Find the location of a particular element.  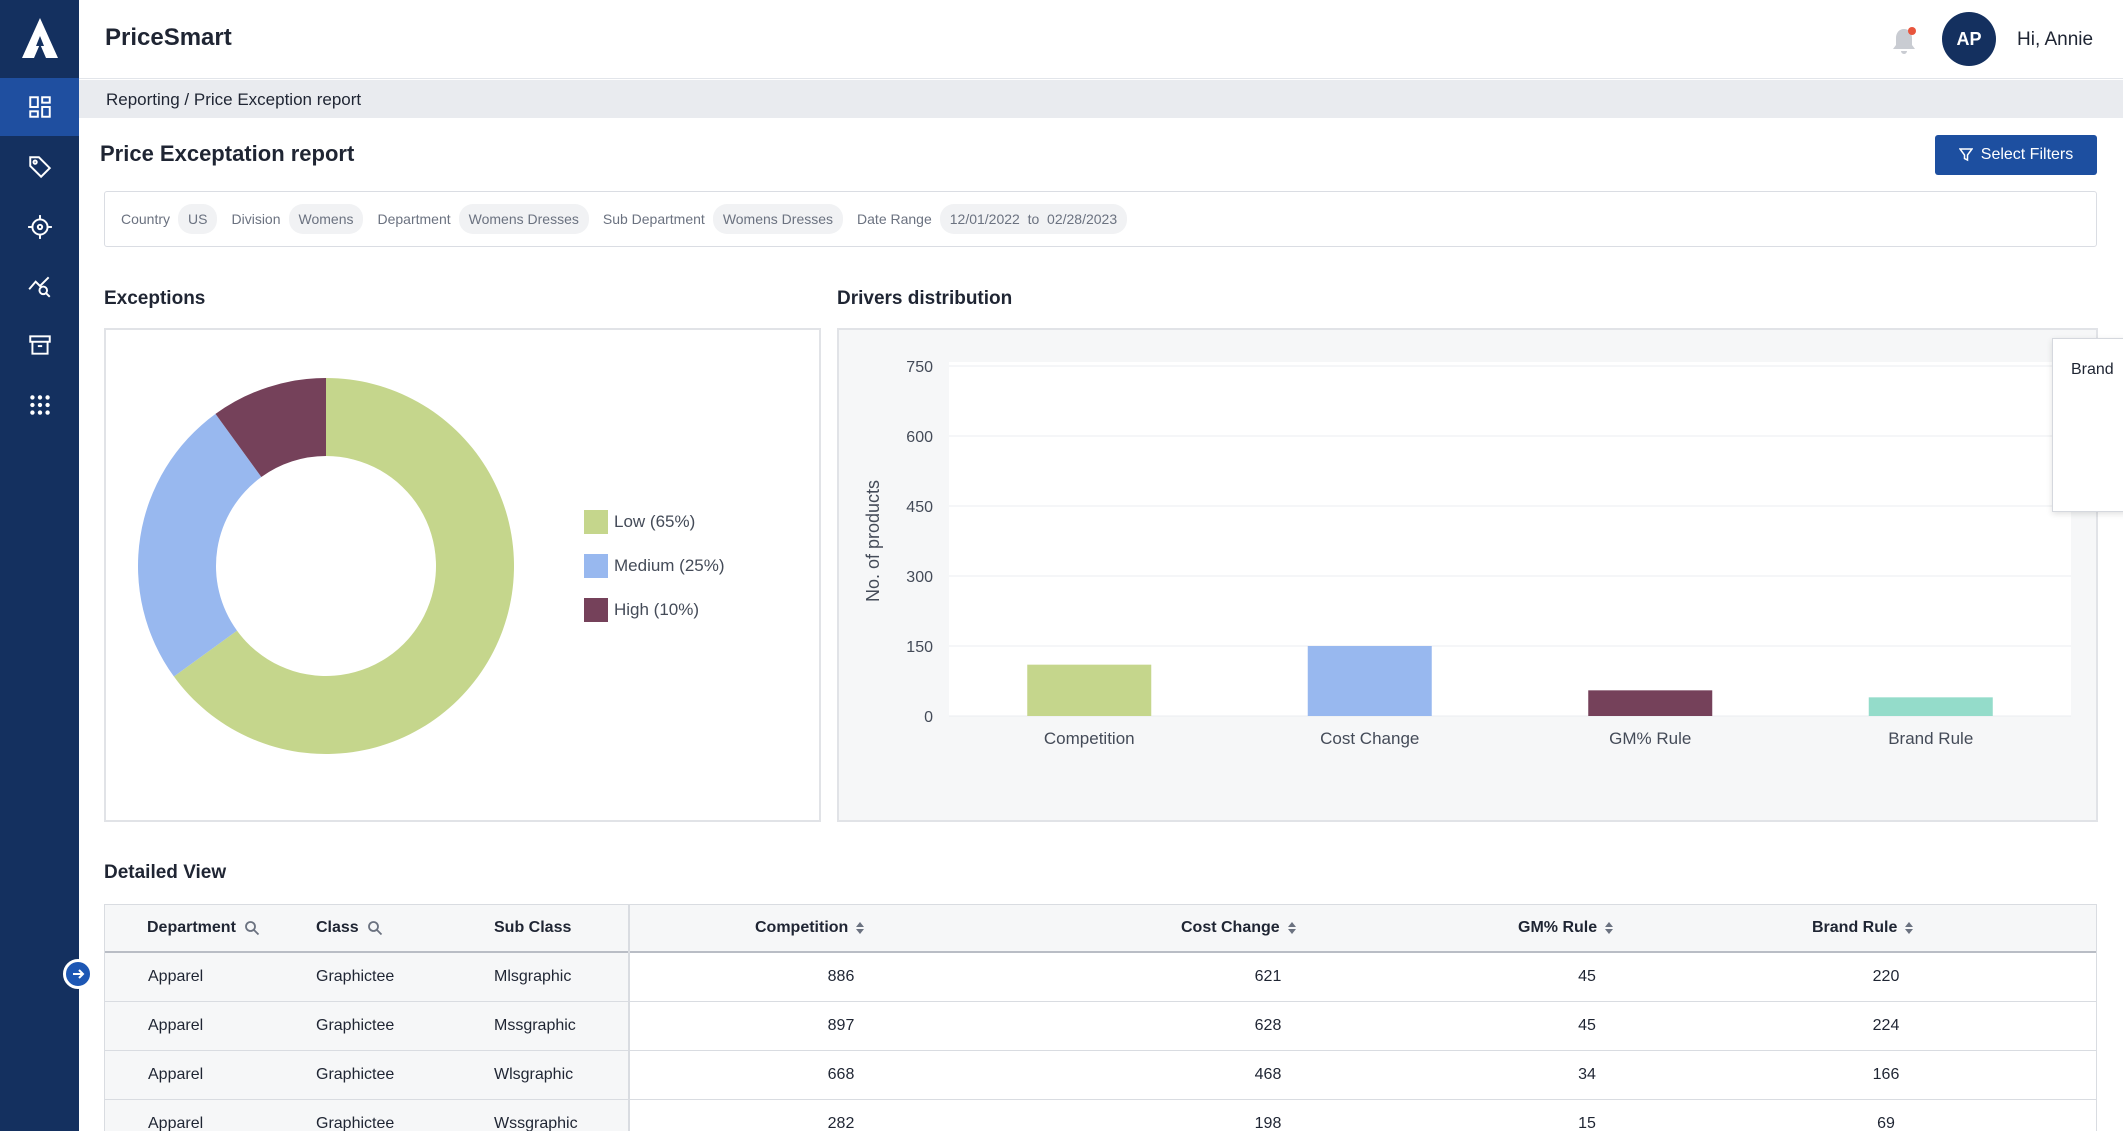

filter-icon is located at coordinates (1965, 155).